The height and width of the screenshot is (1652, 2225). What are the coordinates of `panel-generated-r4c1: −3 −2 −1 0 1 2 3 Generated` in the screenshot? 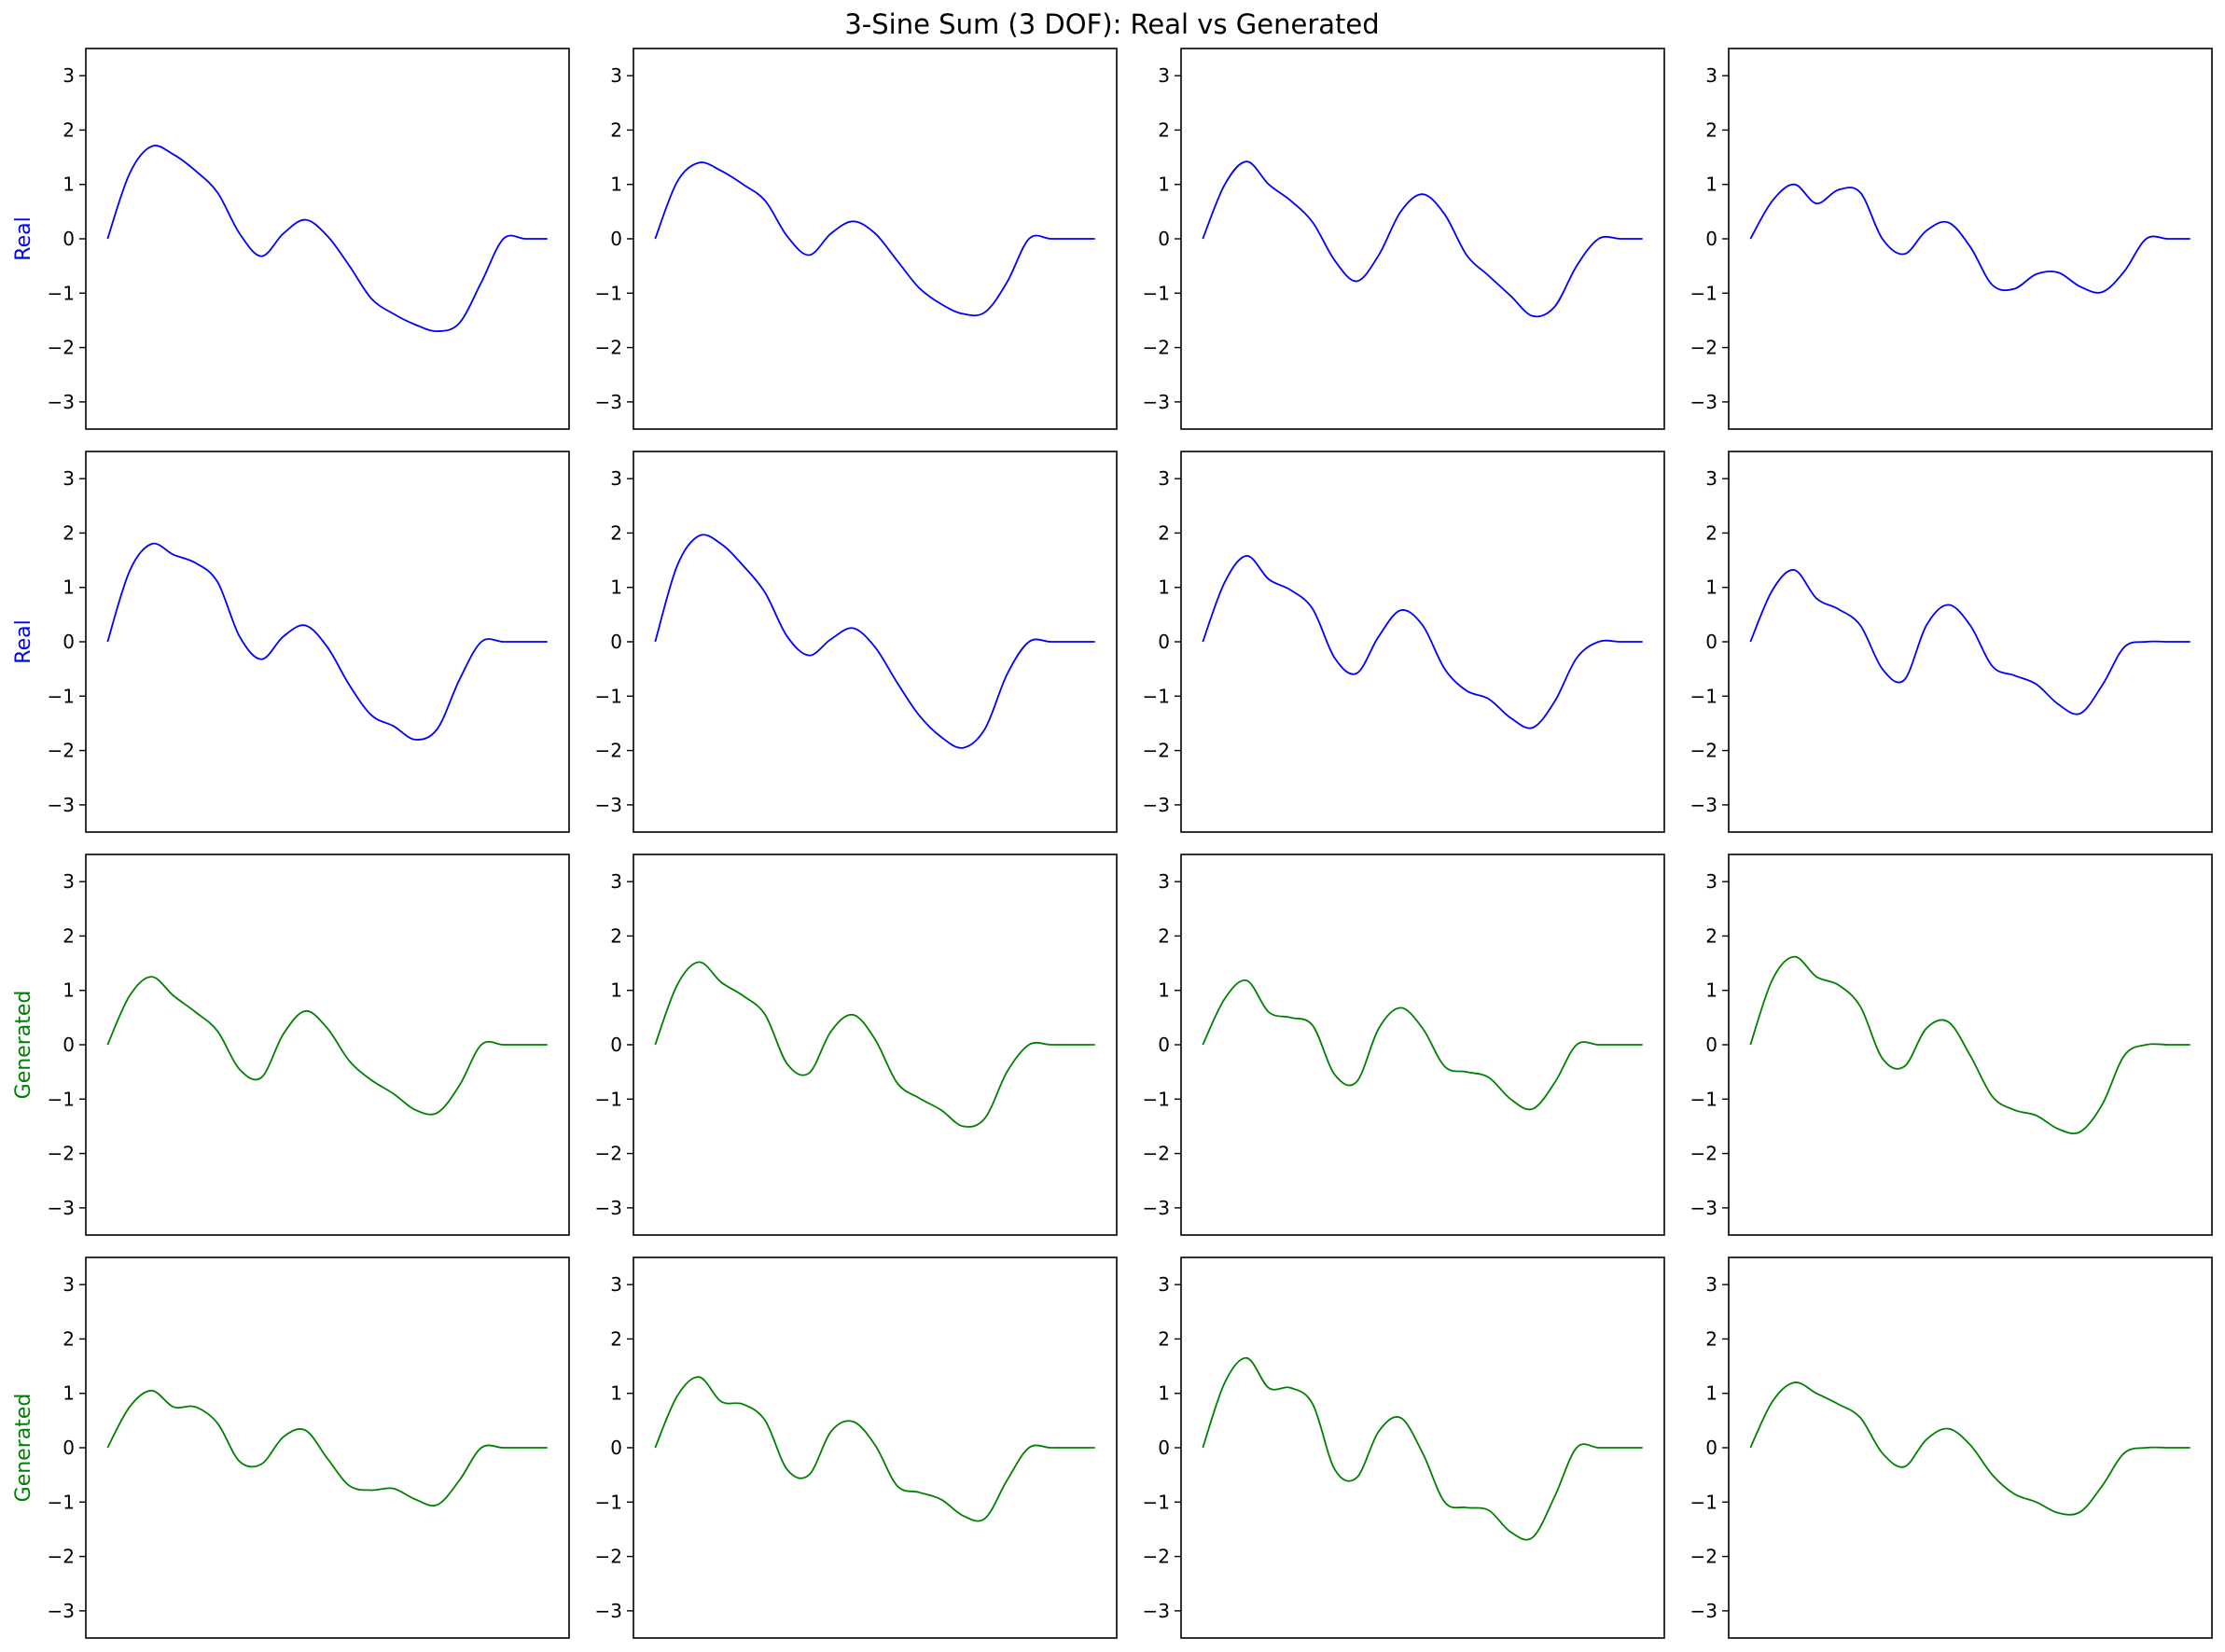 It's located at (291, 1448).